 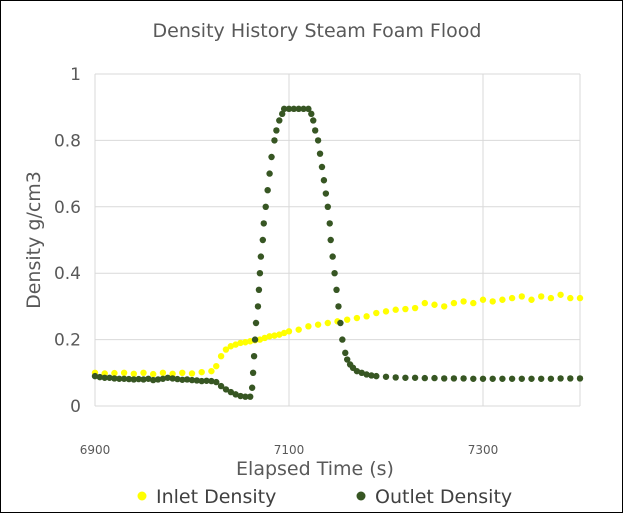 I want to click on x-tick-label: 6900, so click(x=95, y=450).